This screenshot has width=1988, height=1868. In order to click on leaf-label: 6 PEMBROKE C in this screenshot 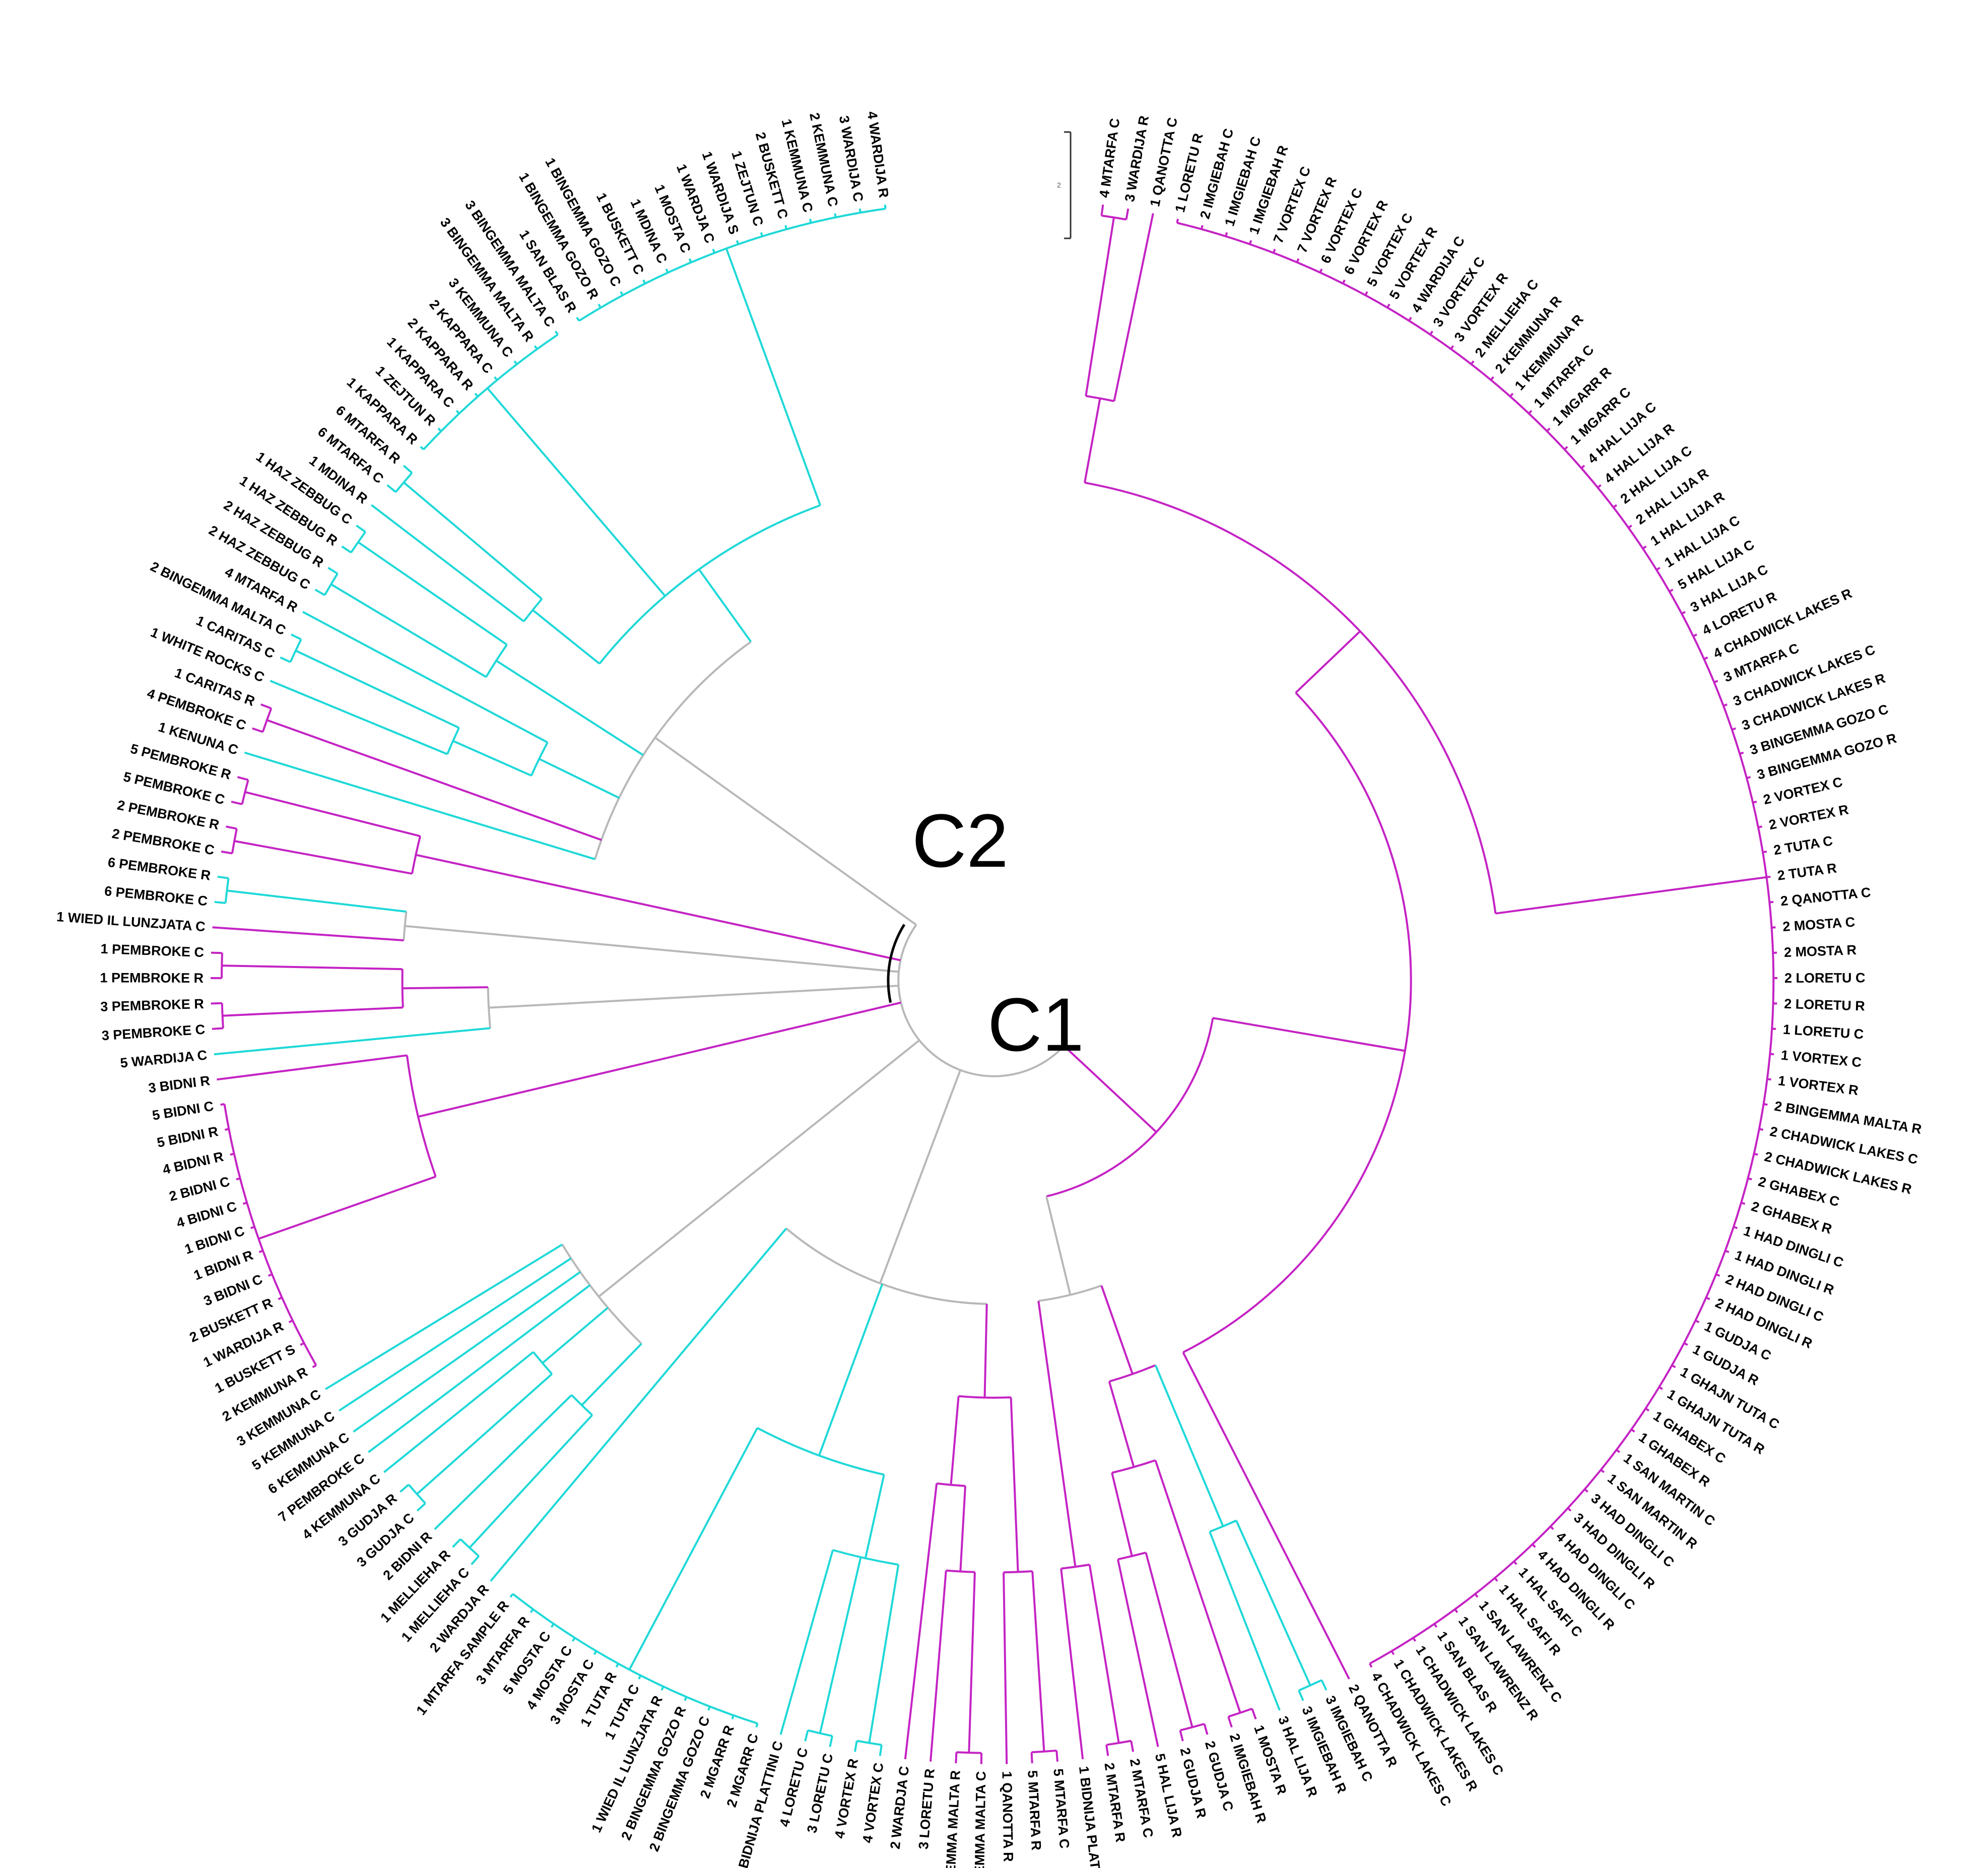, I will do `click(156, 896)`.